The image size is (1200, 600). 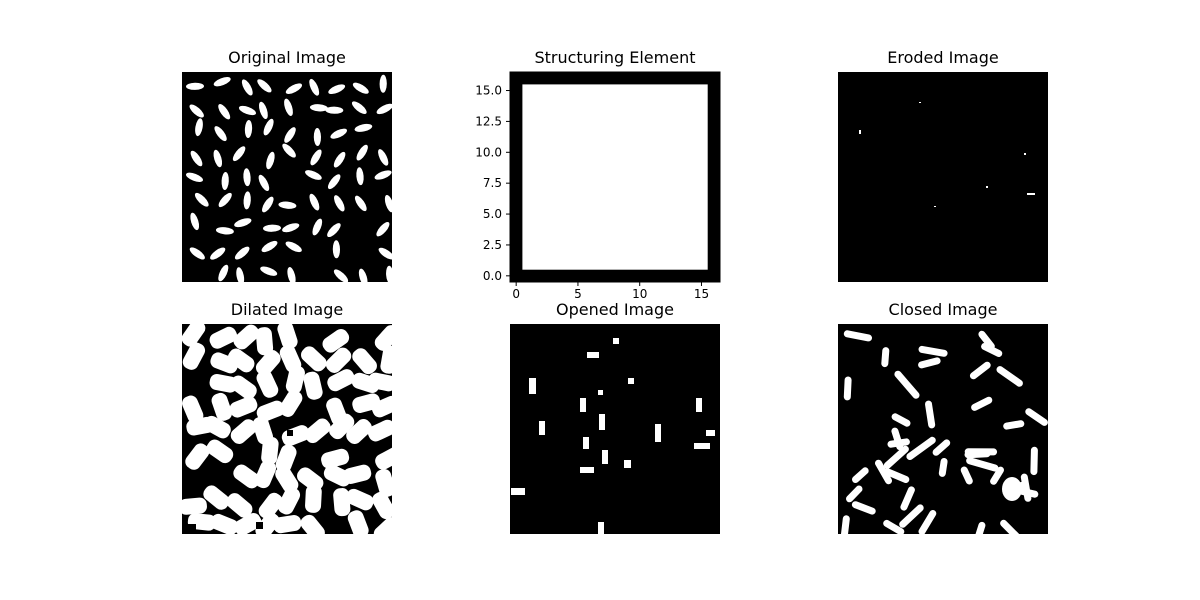 What do you see at coordinates (287, 309) in the screenshot?
I see `dilated-image-title: Dilated Image` at bounding box center [287, 309].